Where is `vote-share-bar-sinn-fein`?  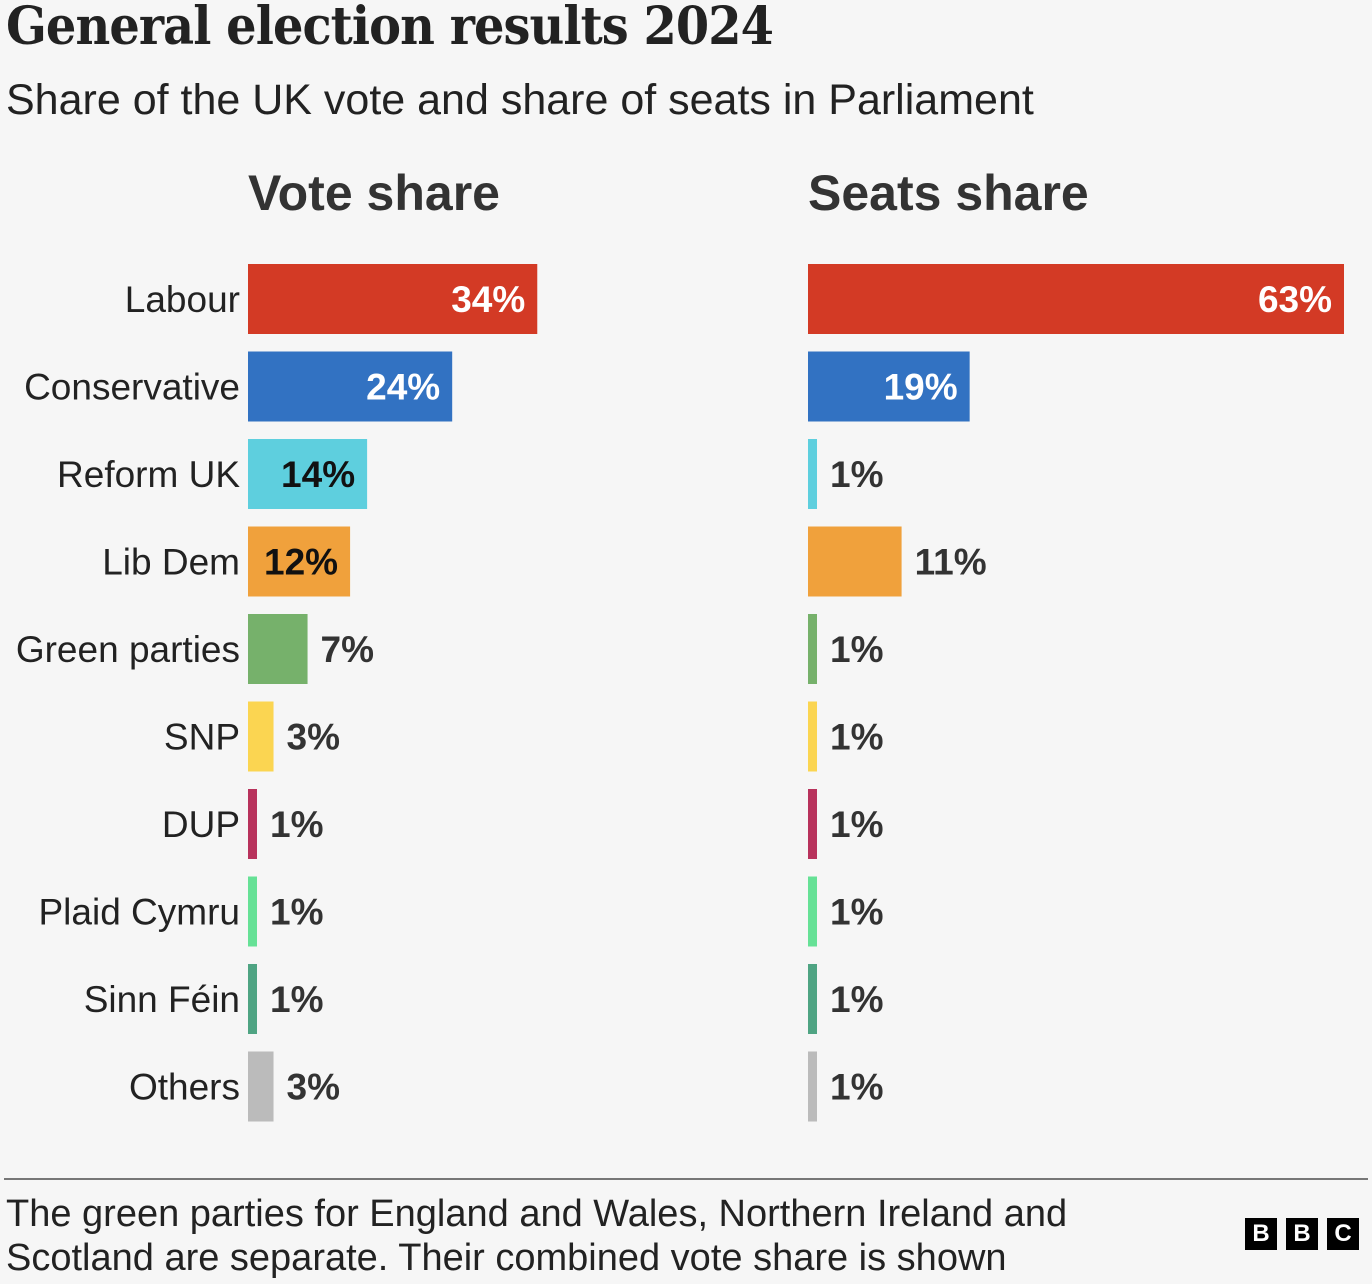 vote-share-bar-sinn-fein is located at coordinates (252, 999).